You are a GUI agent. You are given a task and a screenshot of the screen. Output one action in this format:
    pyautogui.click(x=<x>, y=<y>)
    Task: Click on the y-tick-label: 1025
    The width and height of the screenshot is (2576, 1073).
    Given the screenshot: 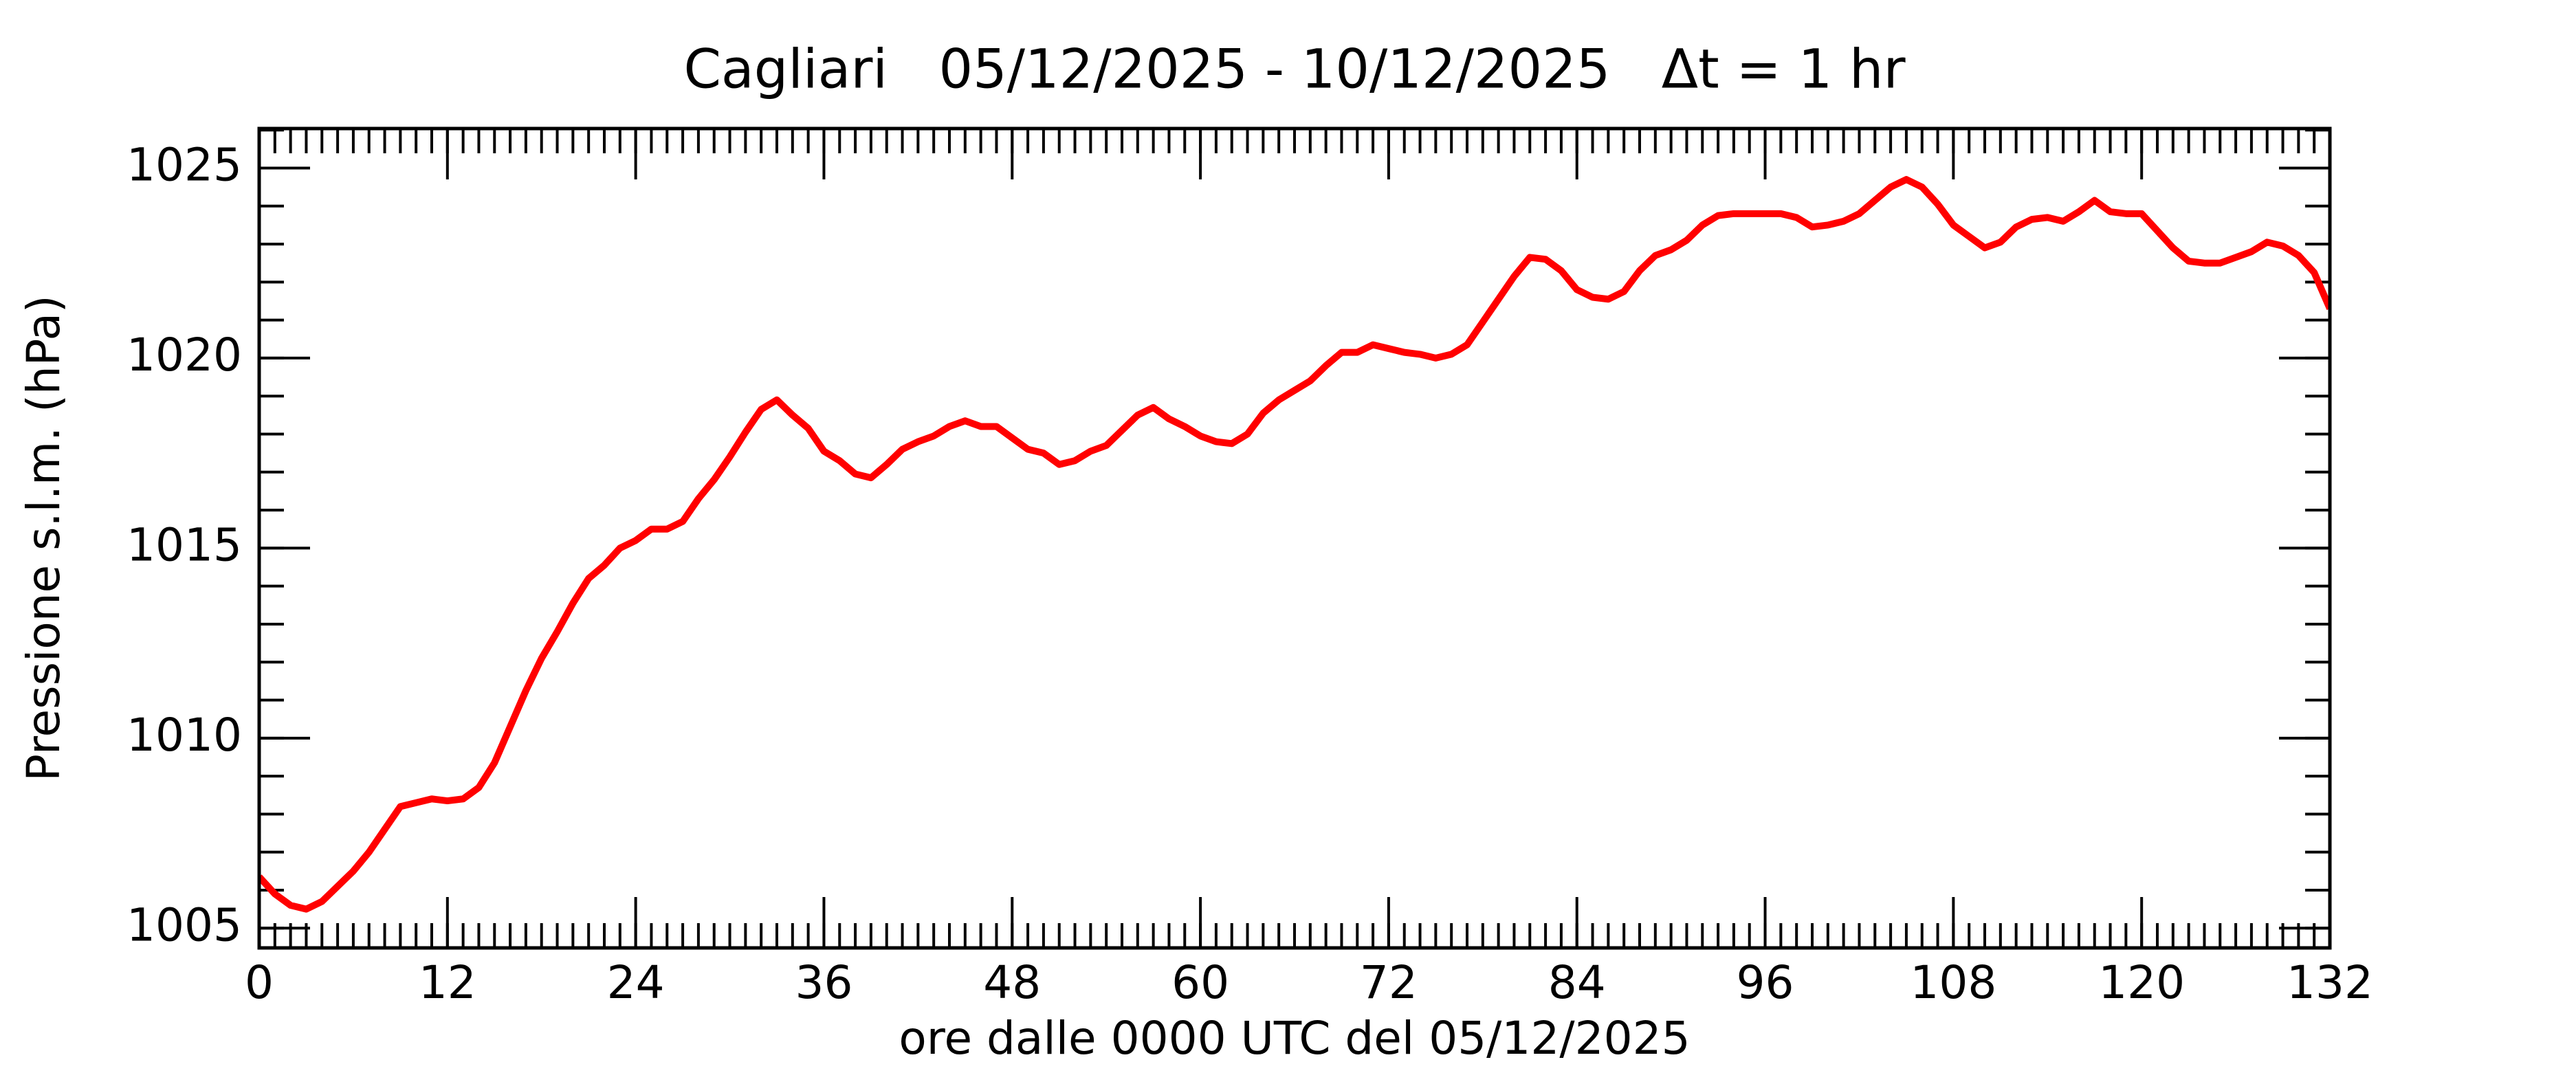 What is the action you would take?
    pyautogui.click(x=184, y=165)
    